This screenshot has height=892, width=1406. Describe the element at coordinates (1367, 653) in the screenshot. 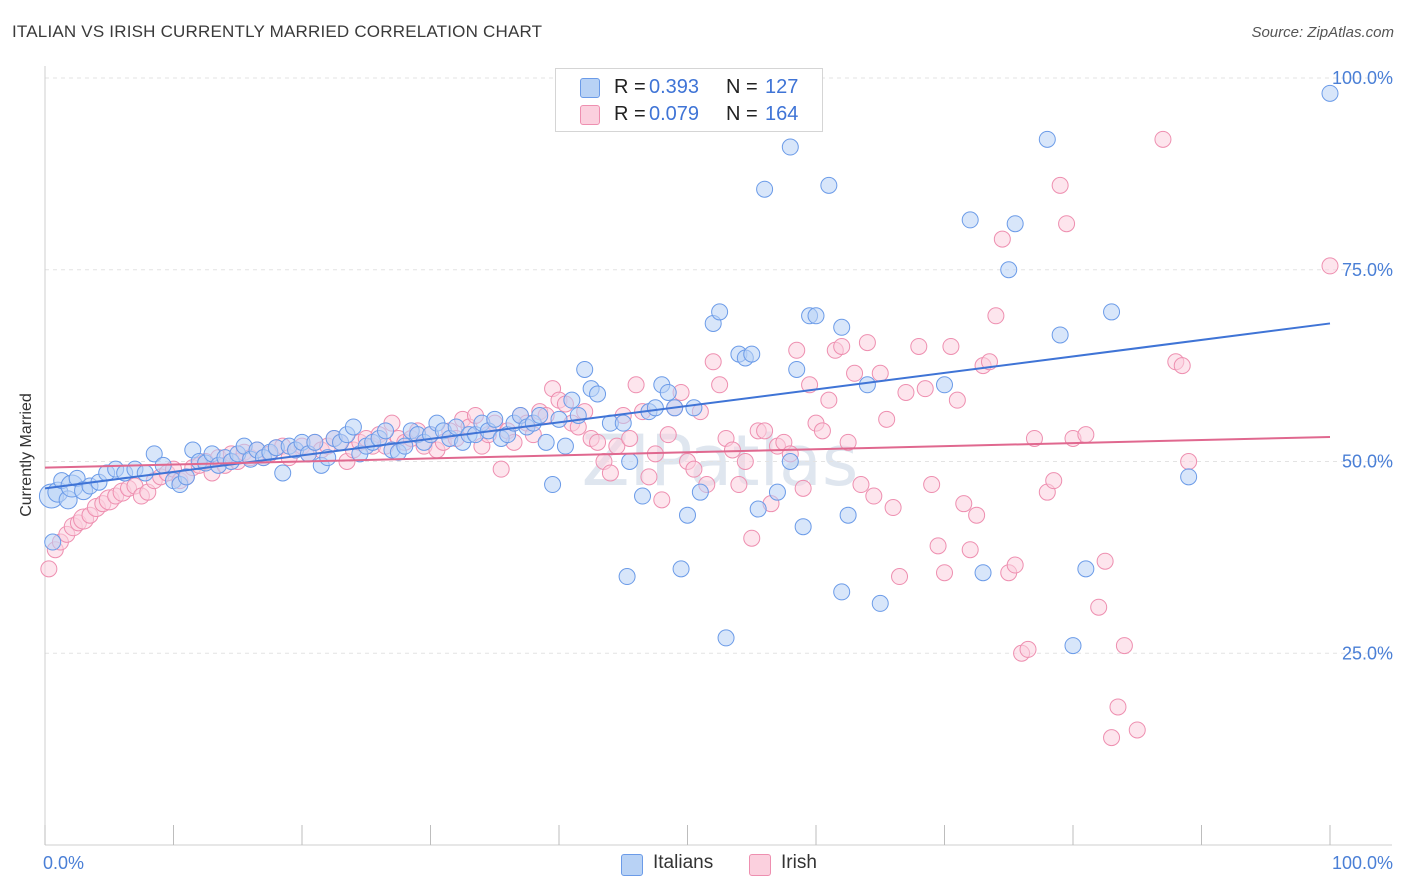

I see `y-tick-label: 25.0%` at that location.